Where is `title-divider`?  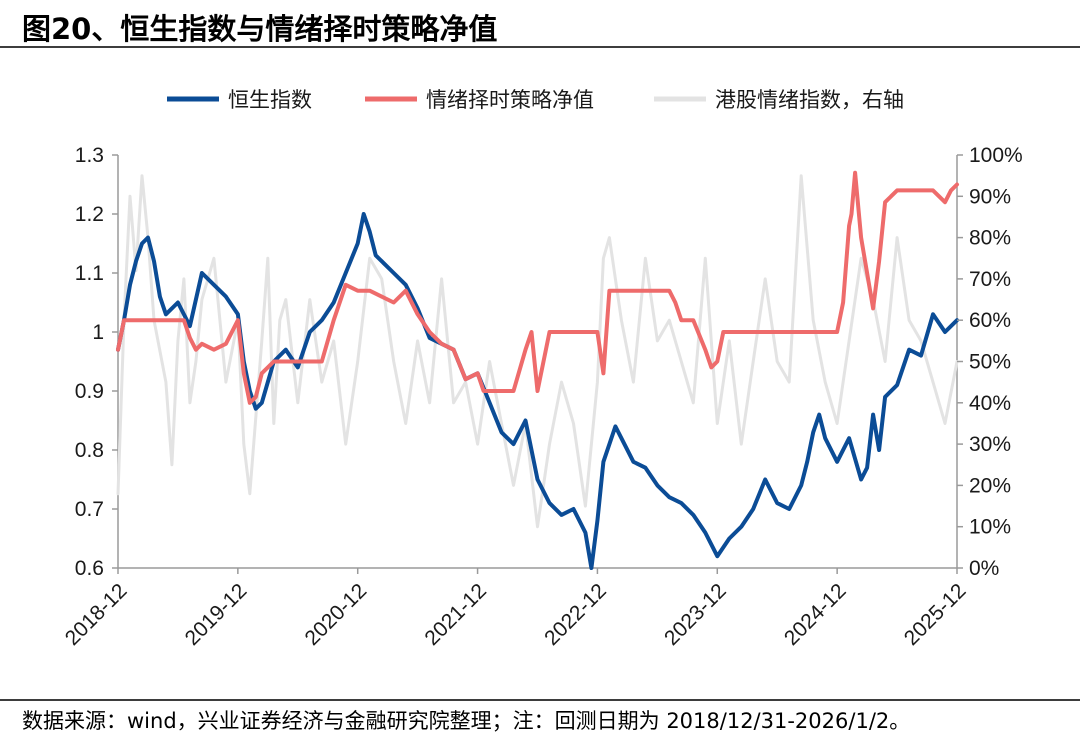
title-divider is located at coordinates (540, 47).